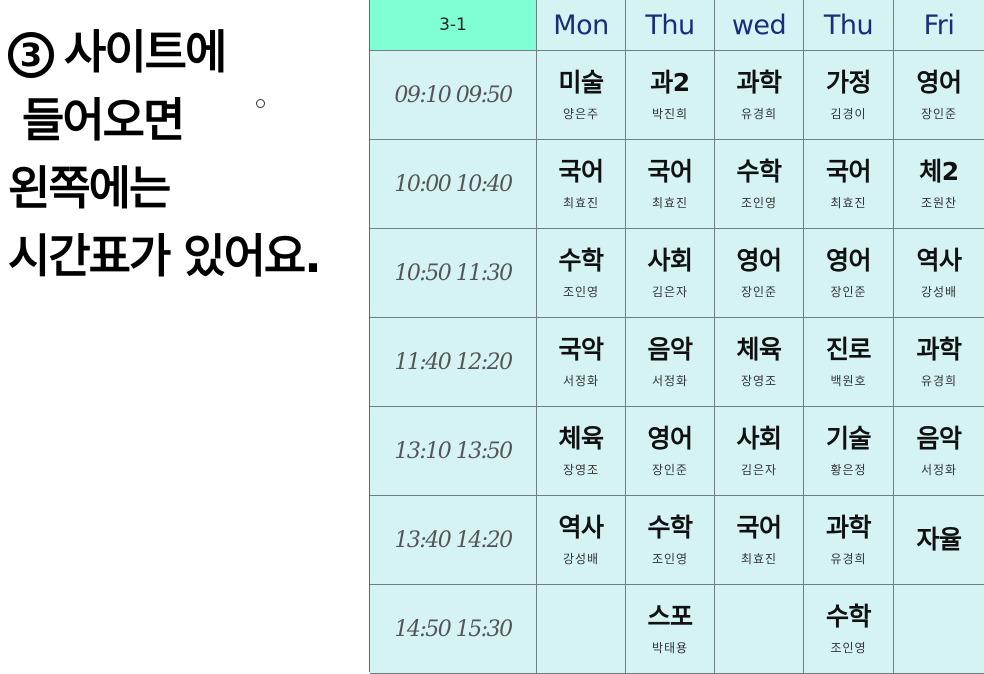 This screenshot has height=674, width=984. Describe the element at coordinates (260, 103) in the screenshot. I see `cursor-dot-icon` at that location.